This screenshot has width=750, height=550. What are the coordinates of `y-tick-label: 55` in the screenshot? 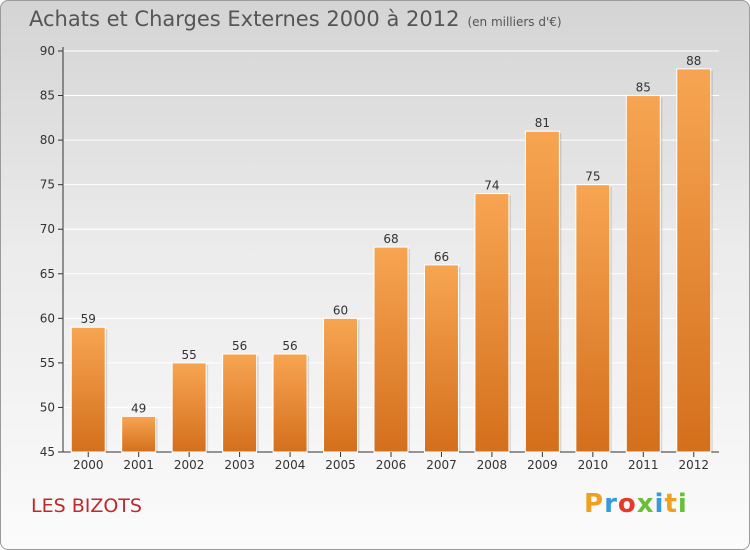 It's located at (47, 363).